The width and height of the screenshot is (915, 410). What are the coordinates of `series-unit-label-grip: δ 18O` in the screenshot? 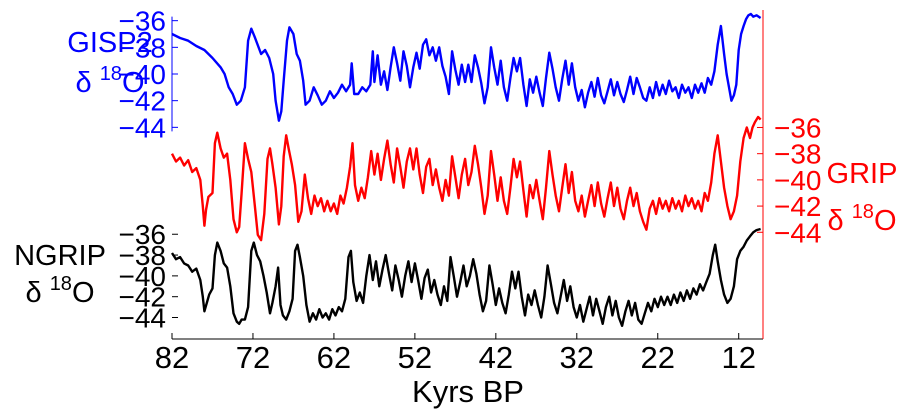 It's located at (861, 219).